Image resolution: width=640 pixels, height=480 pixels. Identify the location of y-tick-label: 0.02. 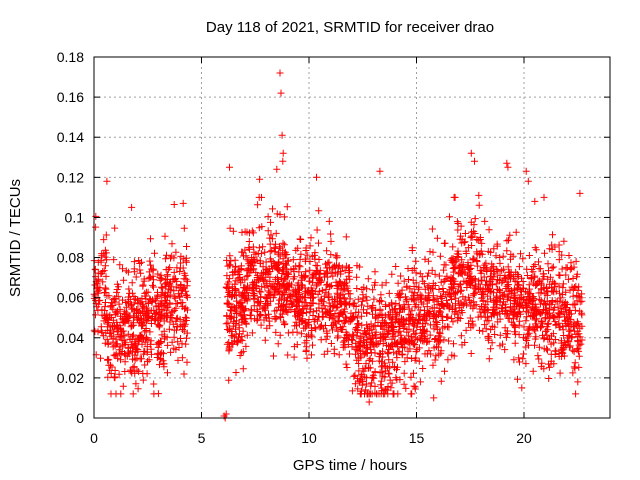
(70, 378).